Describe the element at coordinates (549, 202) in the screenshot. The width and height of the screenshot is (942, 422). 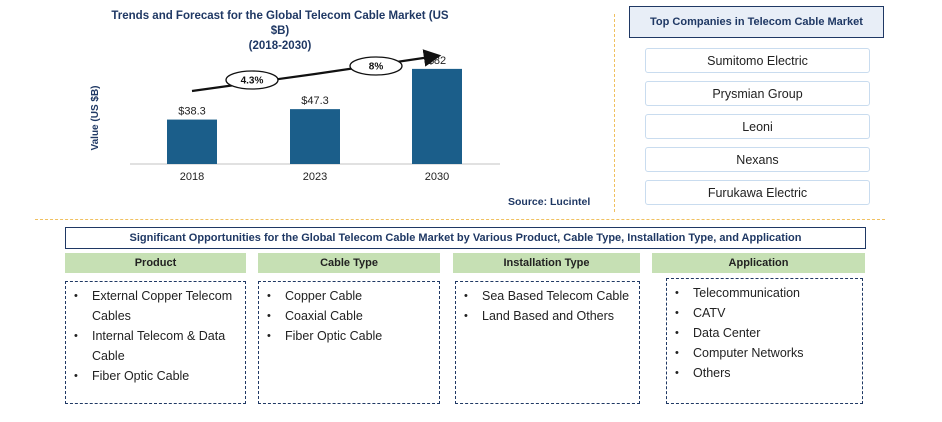
I see `source-label: Source: Lucintel` at that location.